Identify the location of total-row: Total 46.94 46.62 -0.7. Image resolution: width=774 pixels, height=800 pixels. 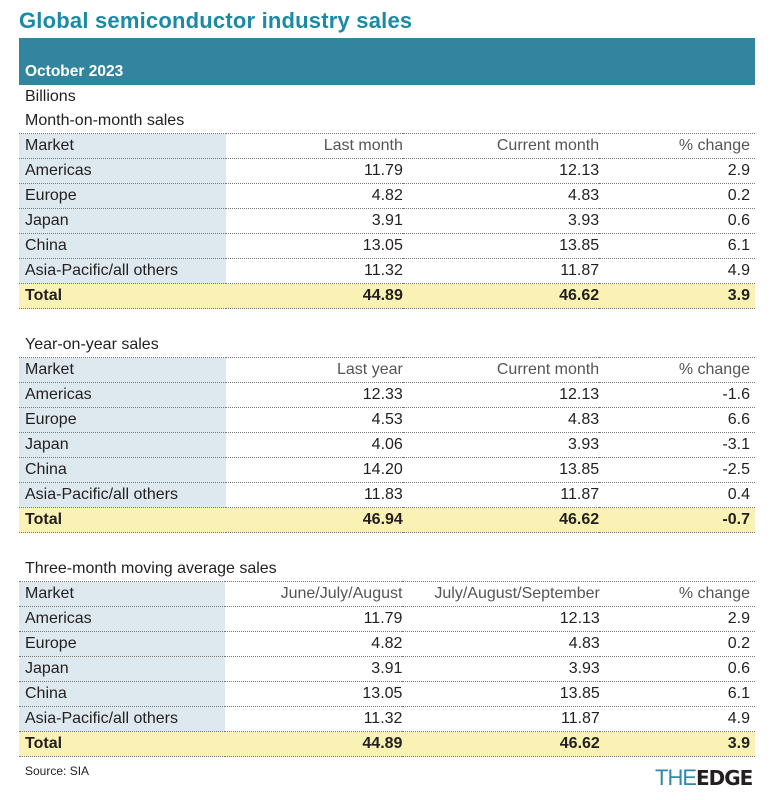
(387, 520).